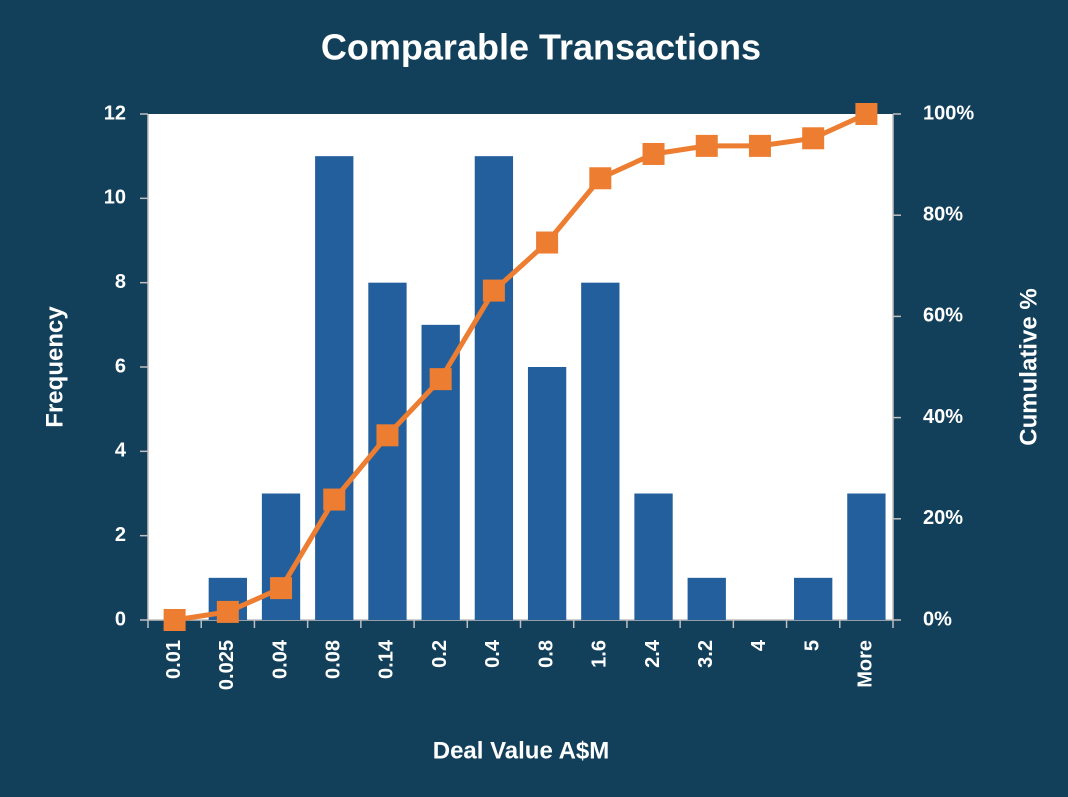  What do you see at coordinates (227, 665) in the screenshot?
I see `x-tick-label: 0.025` at bounding box center [227, 665].